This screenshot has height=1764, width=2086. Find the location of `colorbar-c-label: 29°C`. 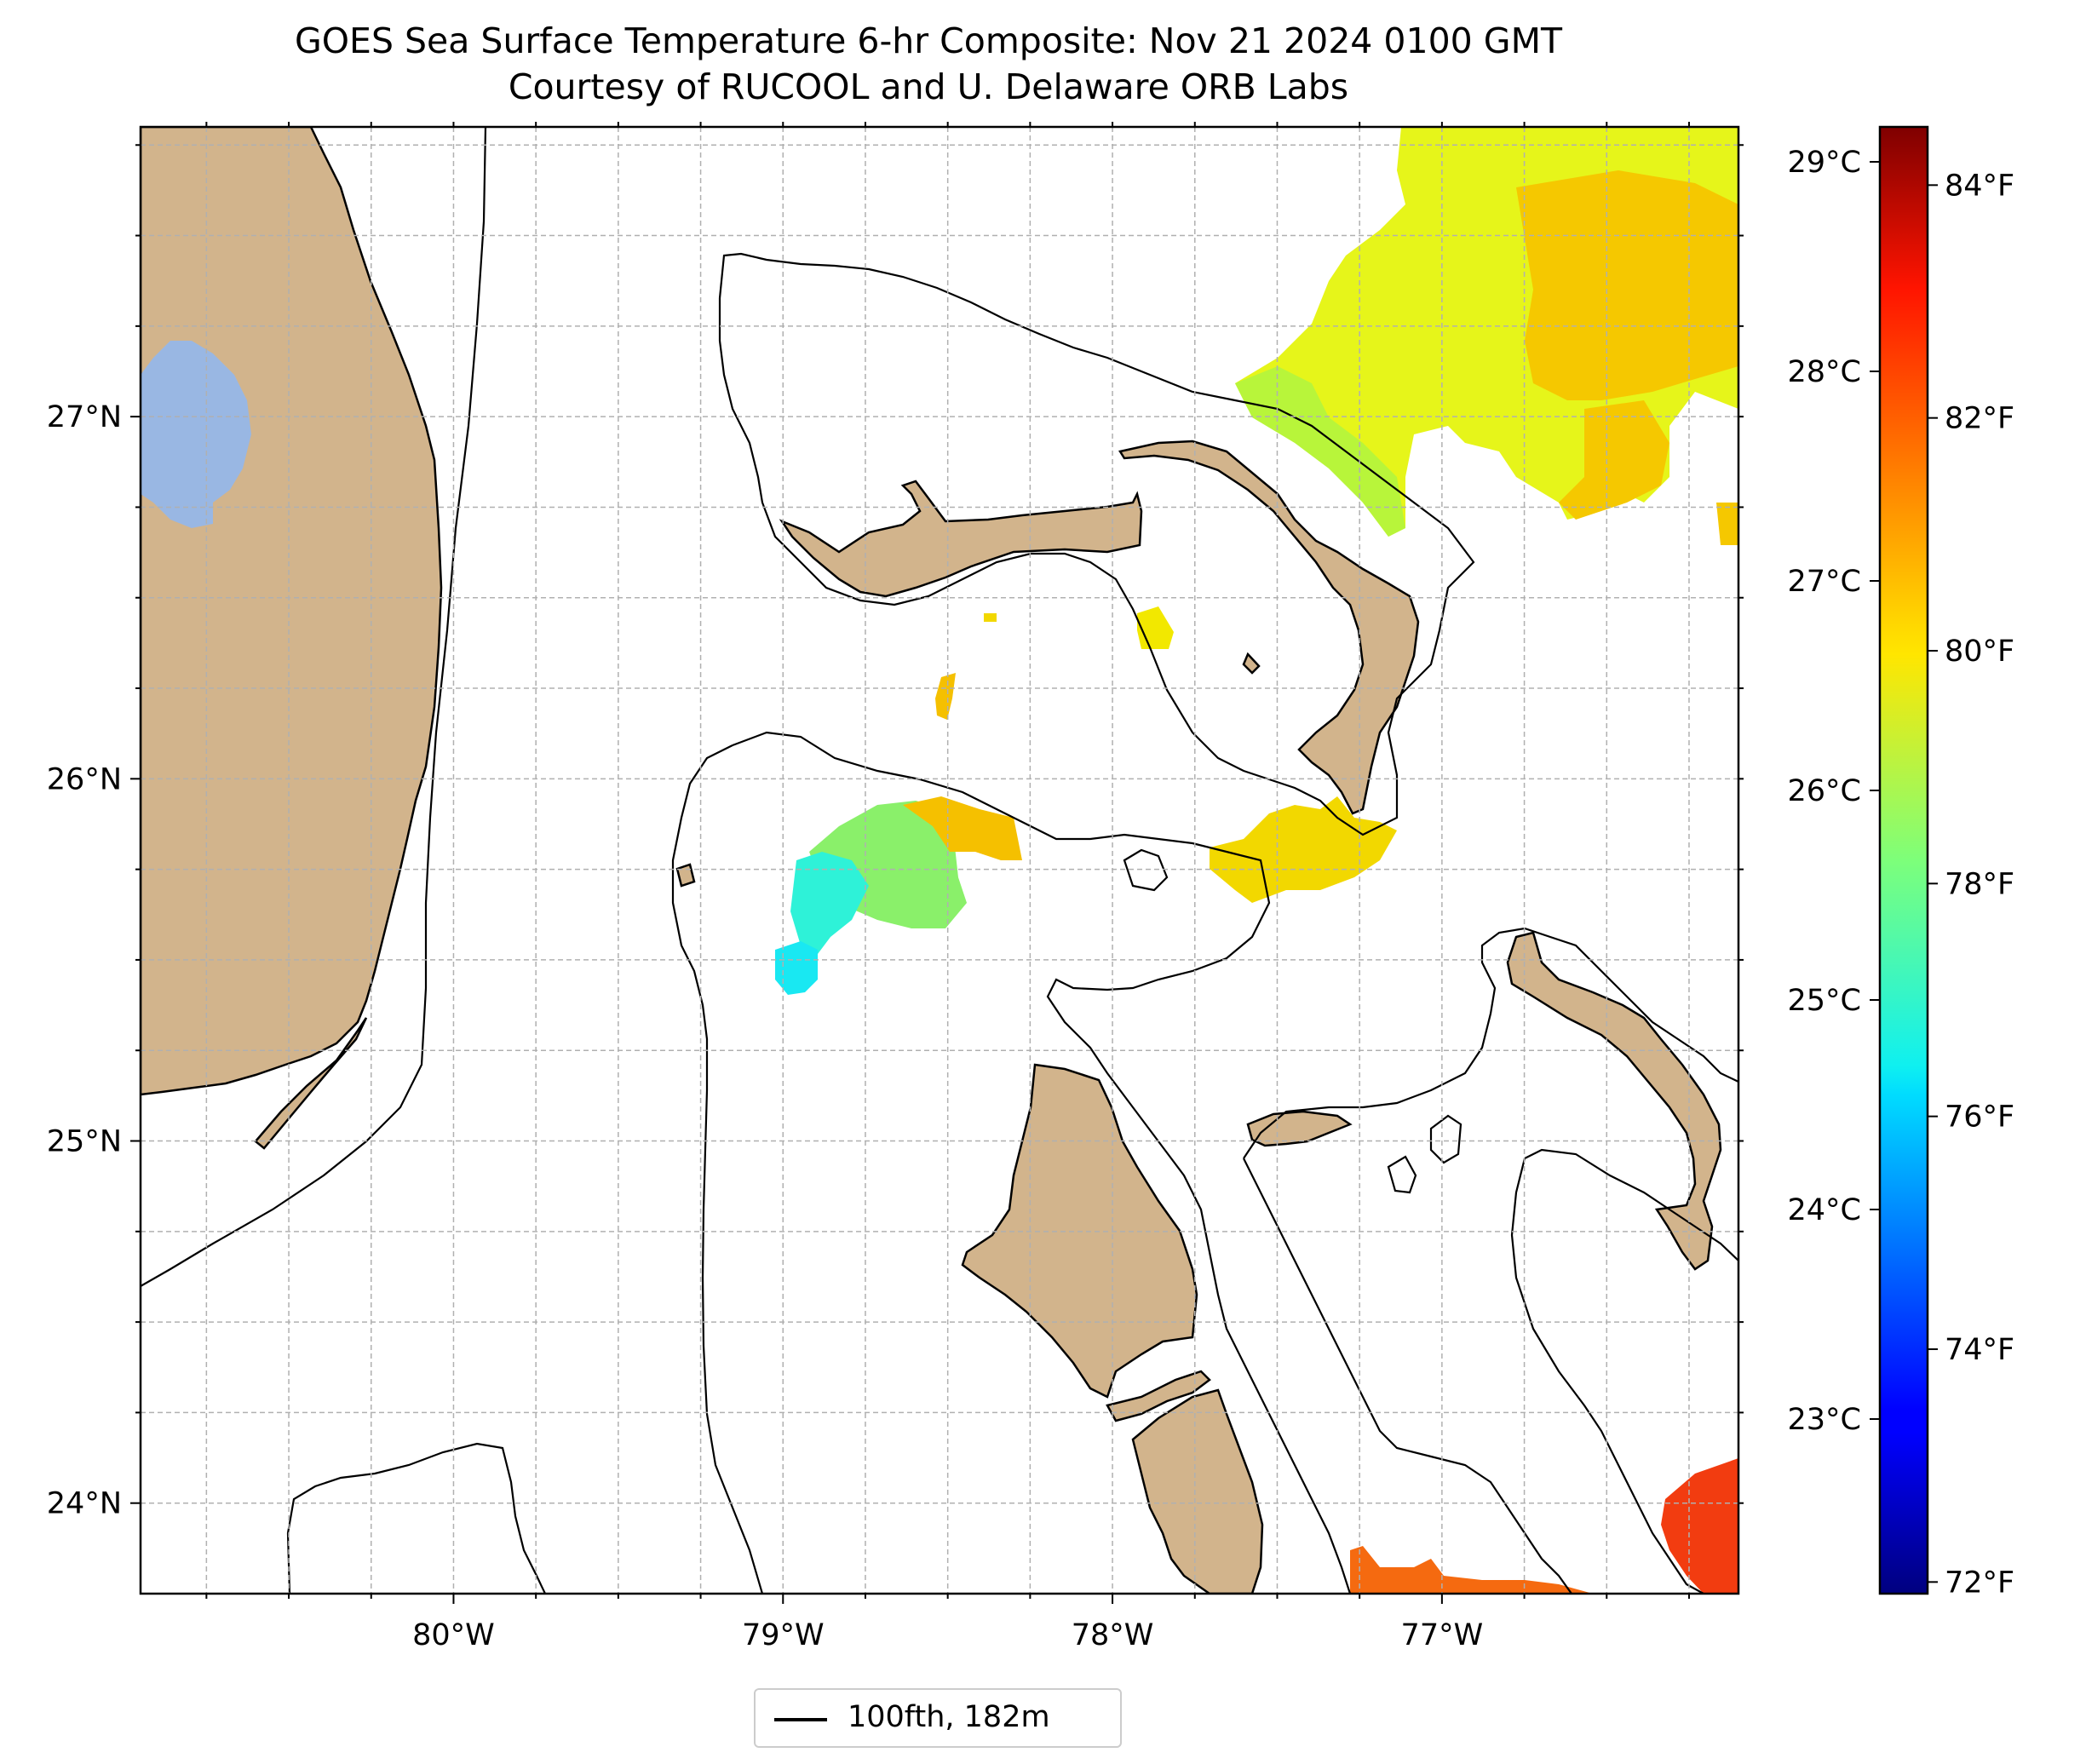

colorbar-c-label: 29°C is located at coordinates (1824, 163).